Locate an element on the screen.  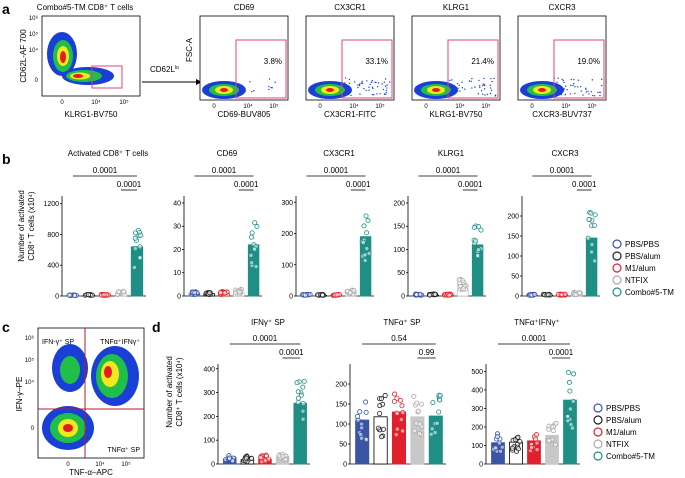
bar-chart-cxcr3: CXCR3 0 50 100 150 200 0.0001 0.0001 is located at coordinates (553, 225).